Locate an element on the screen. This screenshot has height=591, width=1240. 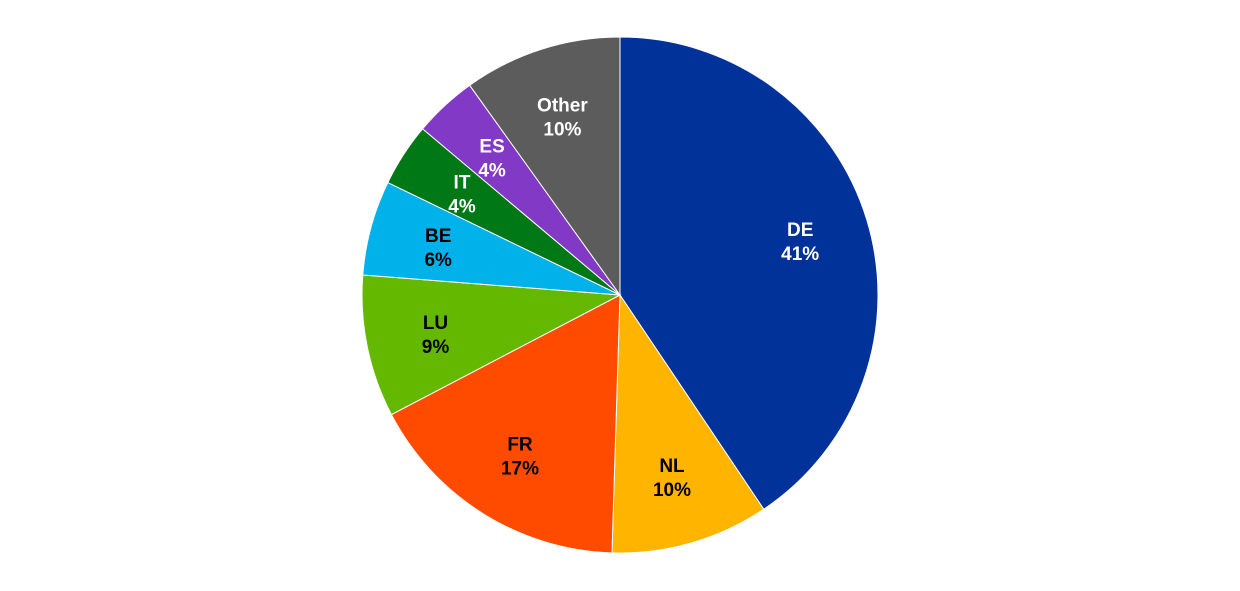
pie-slice-other is located at coordinates (544, 166).